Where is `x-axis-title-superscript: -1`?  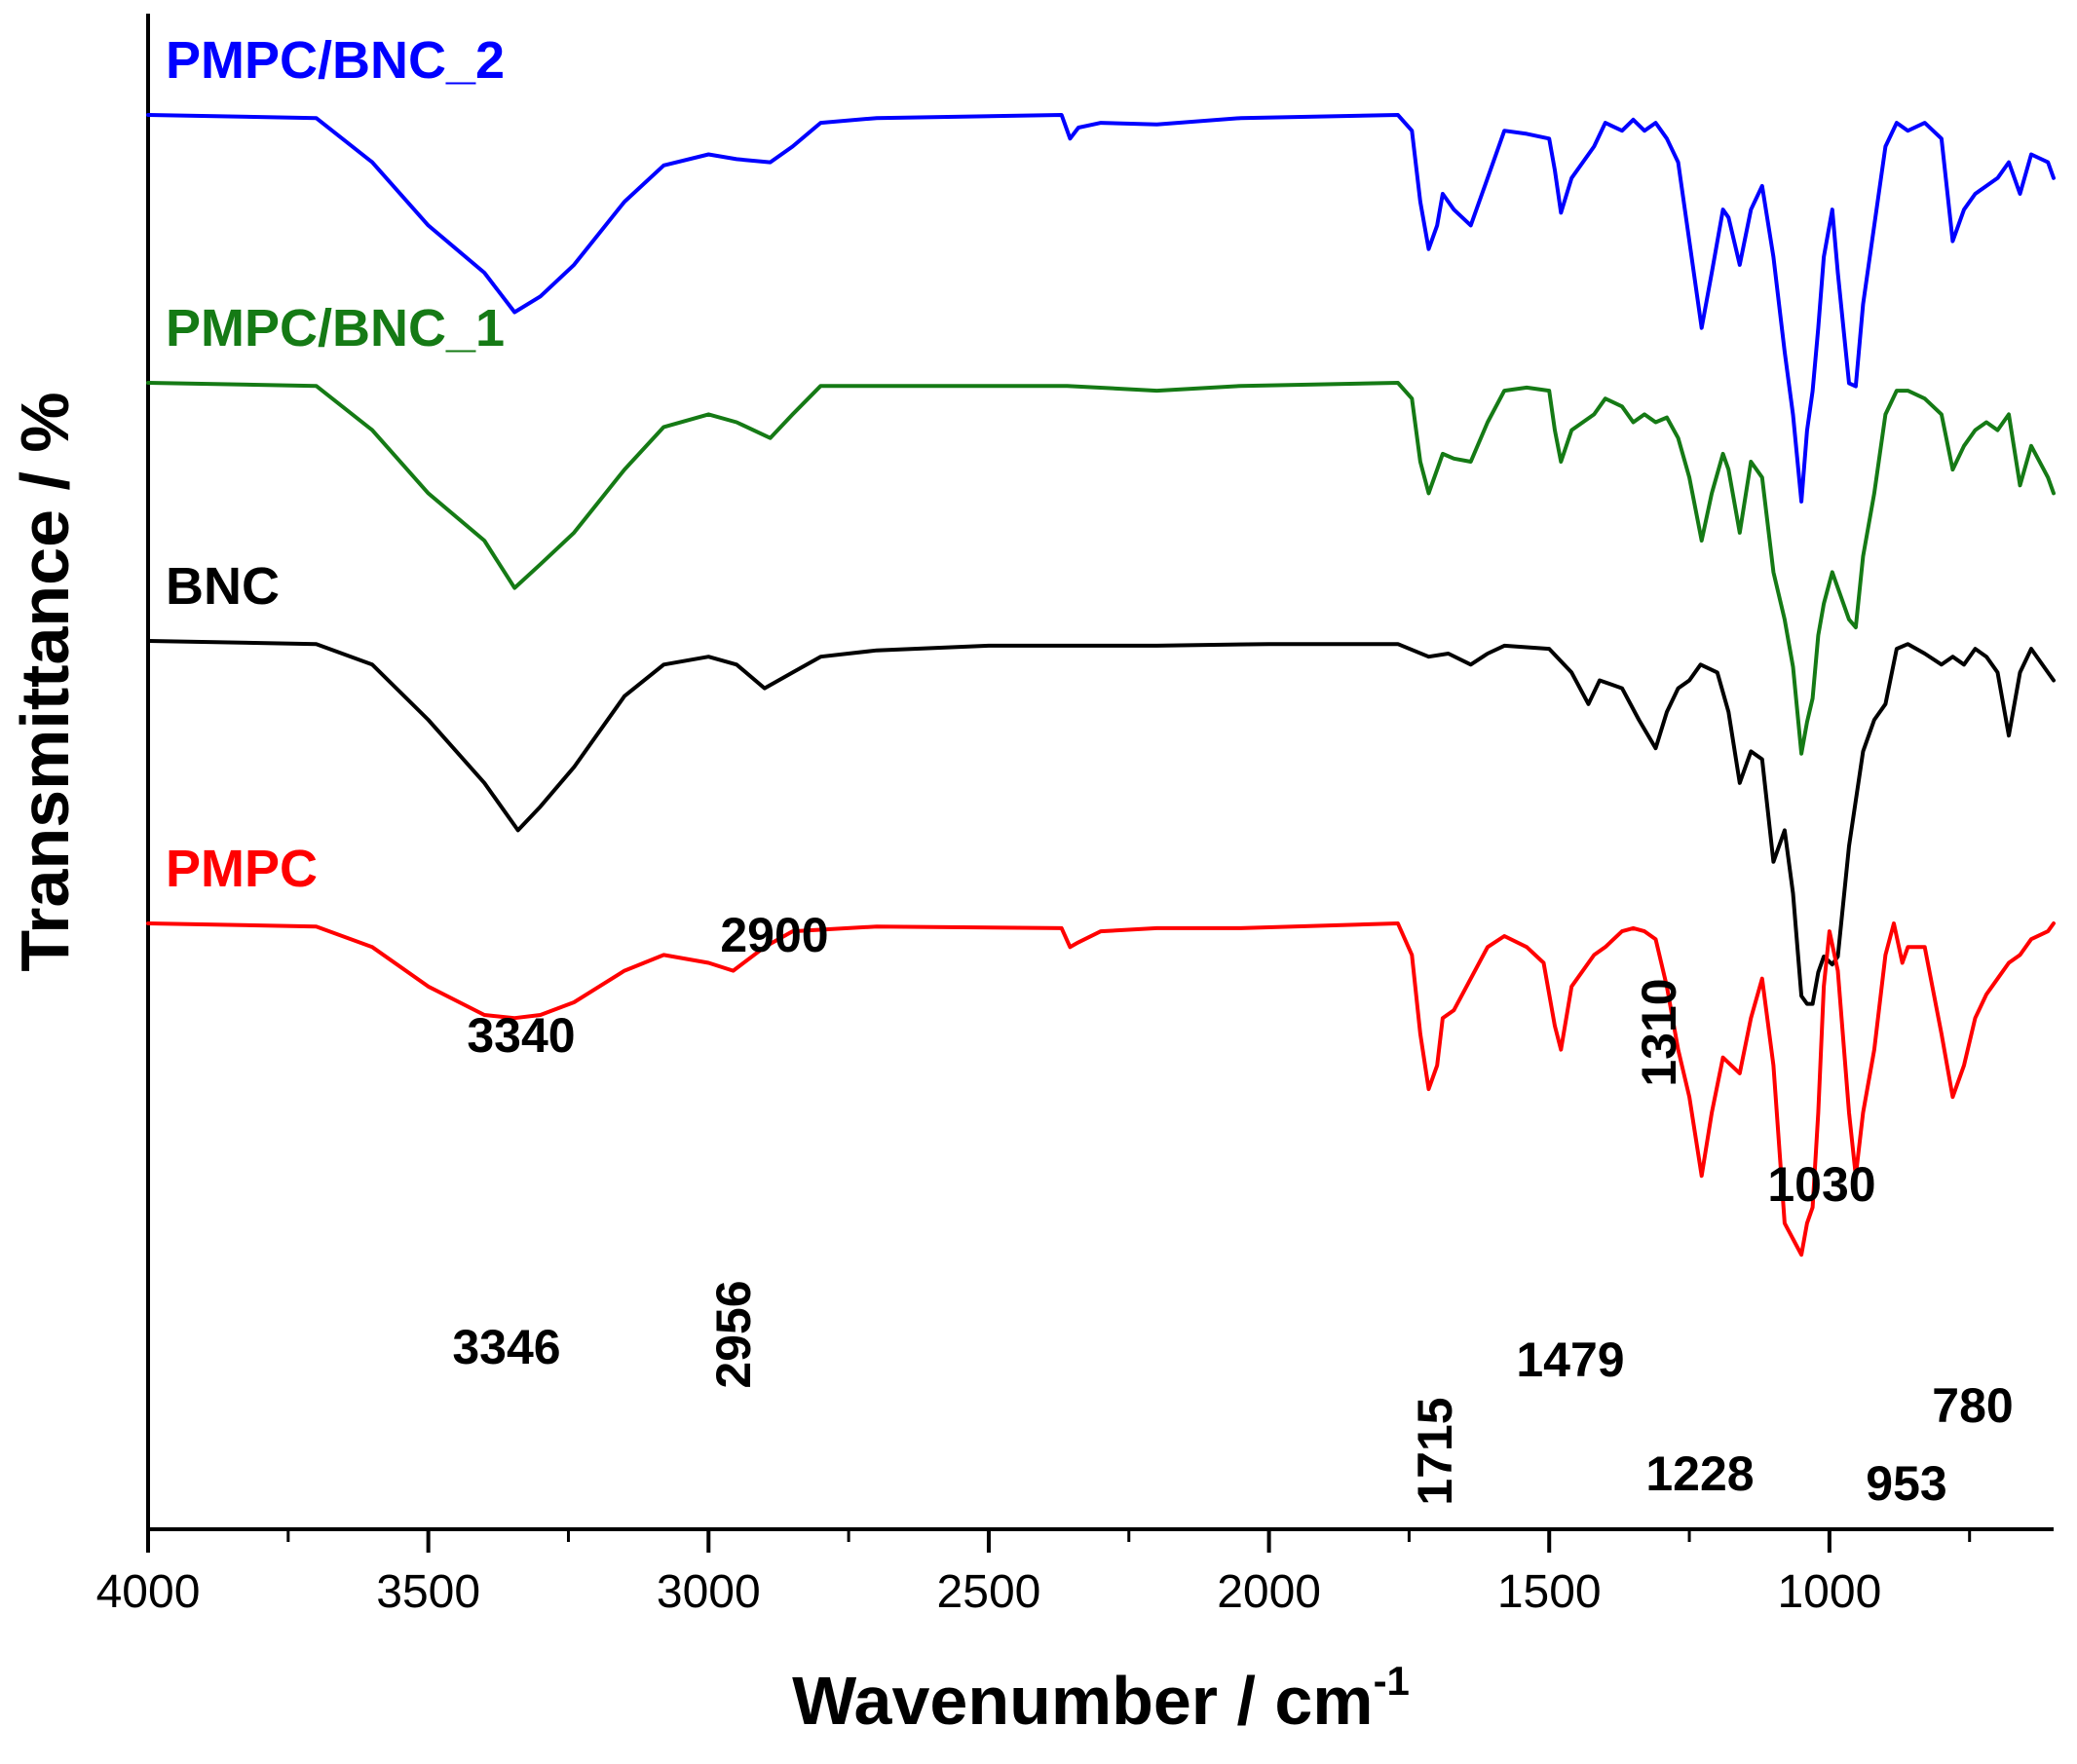 x-axis-title-superscript: -1 is located at coordinates (1392, 1681).